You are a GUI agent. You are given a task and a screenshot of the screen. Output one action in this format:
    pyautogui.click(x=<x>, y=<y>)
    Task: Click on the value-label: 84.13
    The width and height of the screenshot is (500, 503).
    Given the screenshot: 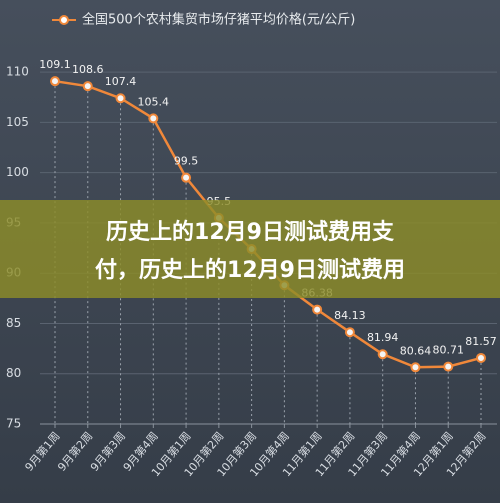 What is the action you would take?
    pyautogui.click(x=350, y=315)
    